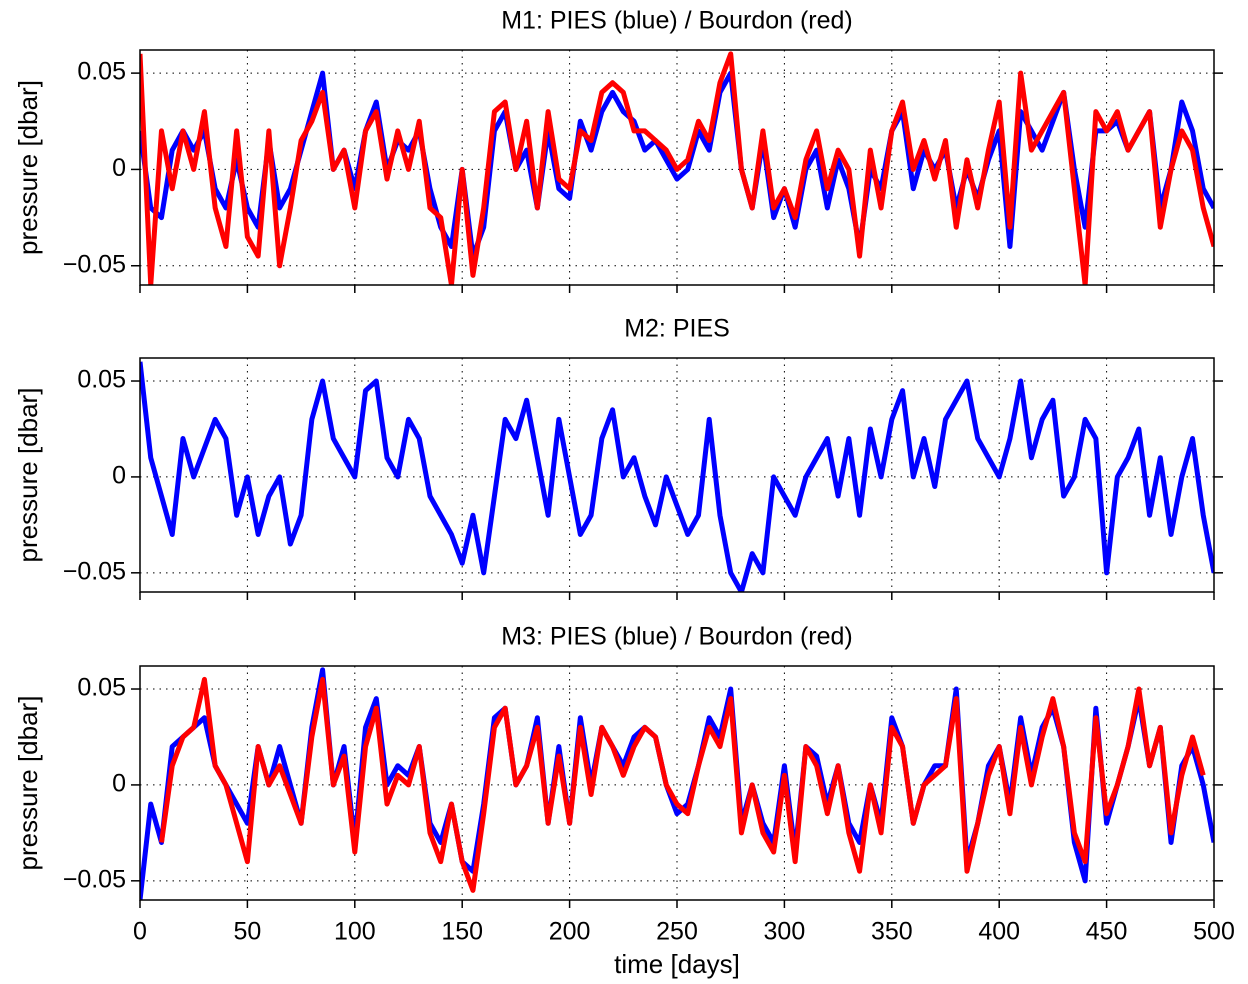  What do you see at coordinates (677, 637) in the screenshot?
I see `chart-title: M3: PIES (blue) / Bourdon (red)` at bounding box center [677, 637].